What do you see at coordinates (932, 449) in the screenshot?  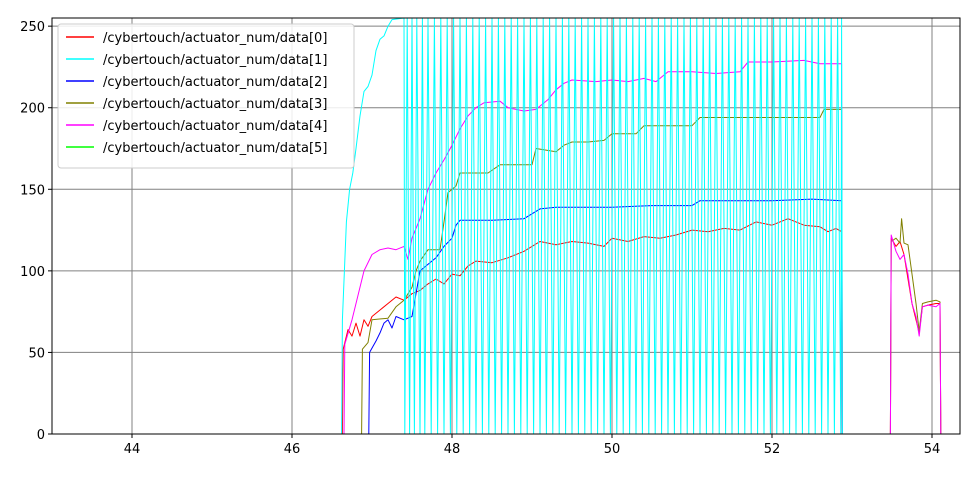 I see `x-tick-label: 54` at bounding box center [932, 449].